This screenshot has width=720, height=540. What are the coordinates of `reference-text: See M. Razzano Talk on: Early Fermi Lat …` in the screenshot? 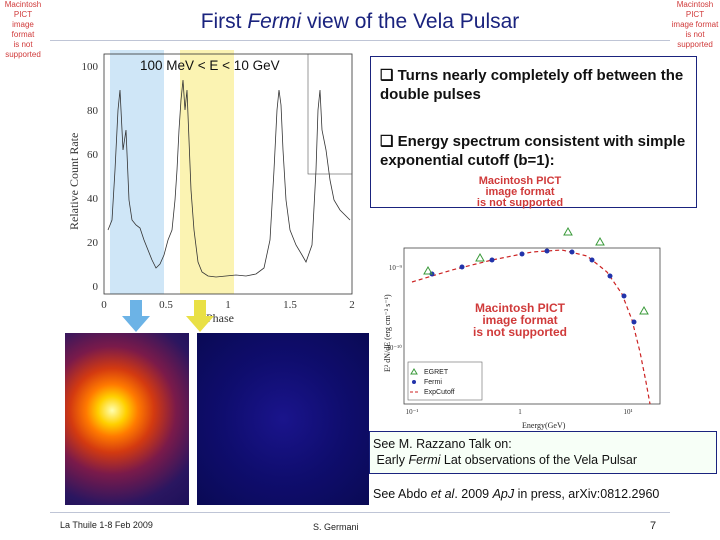 It's located at (505, 452).